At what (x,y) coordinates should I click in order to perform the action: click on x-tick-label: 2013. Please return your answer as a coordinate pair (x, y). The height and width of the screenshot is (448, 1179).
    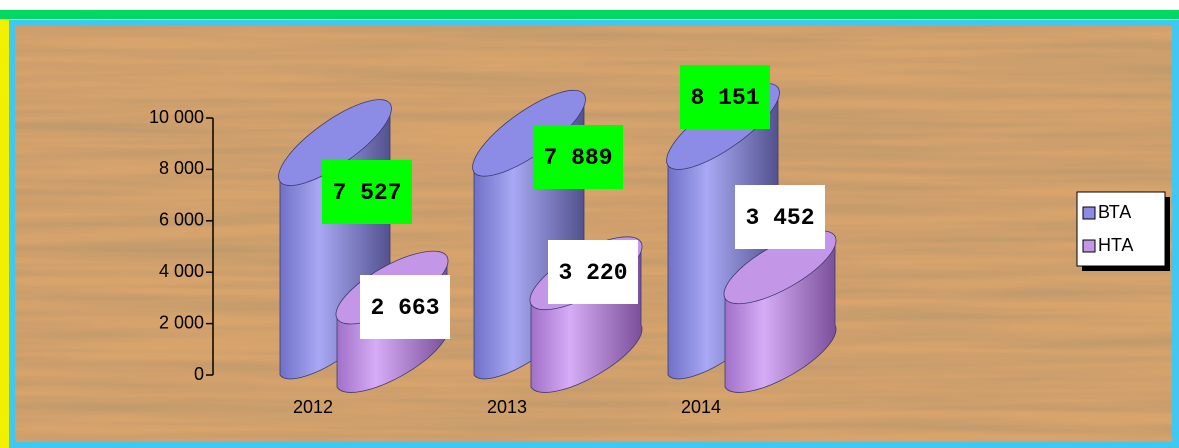
    Looking at the image, I should click on (507, 407).